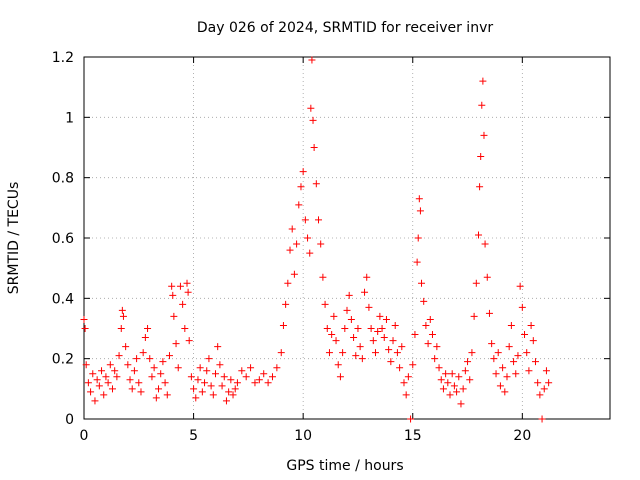 This screenshot has height=480, width=640. Describe the element at coordinates (14, 238) in the screenshot. I see `y-axis-label: SRMTID / TECUs` at that location.